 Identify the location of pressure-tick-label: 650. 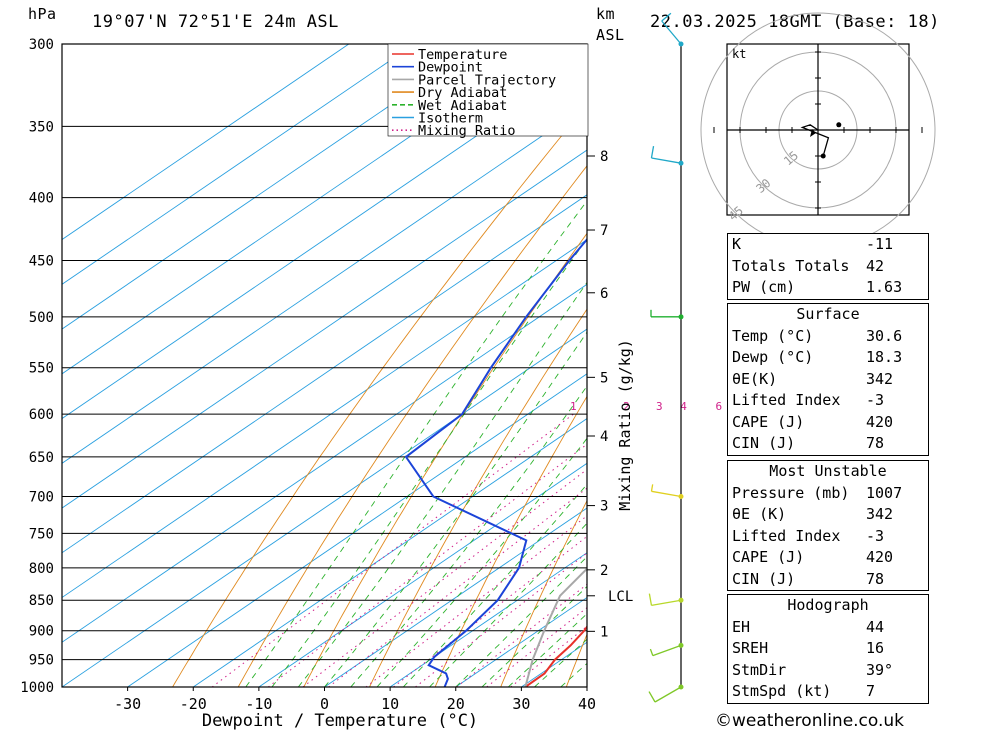
(41, 458).